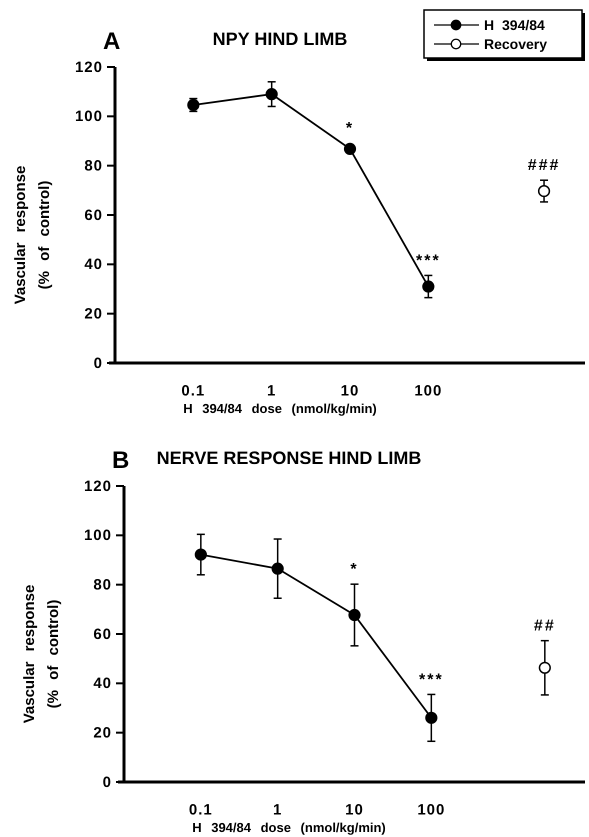  What do you see at coordinates (516, 44) in the screenshot?
I see `legend-label: Recovery` at bounding box center [516, 44].